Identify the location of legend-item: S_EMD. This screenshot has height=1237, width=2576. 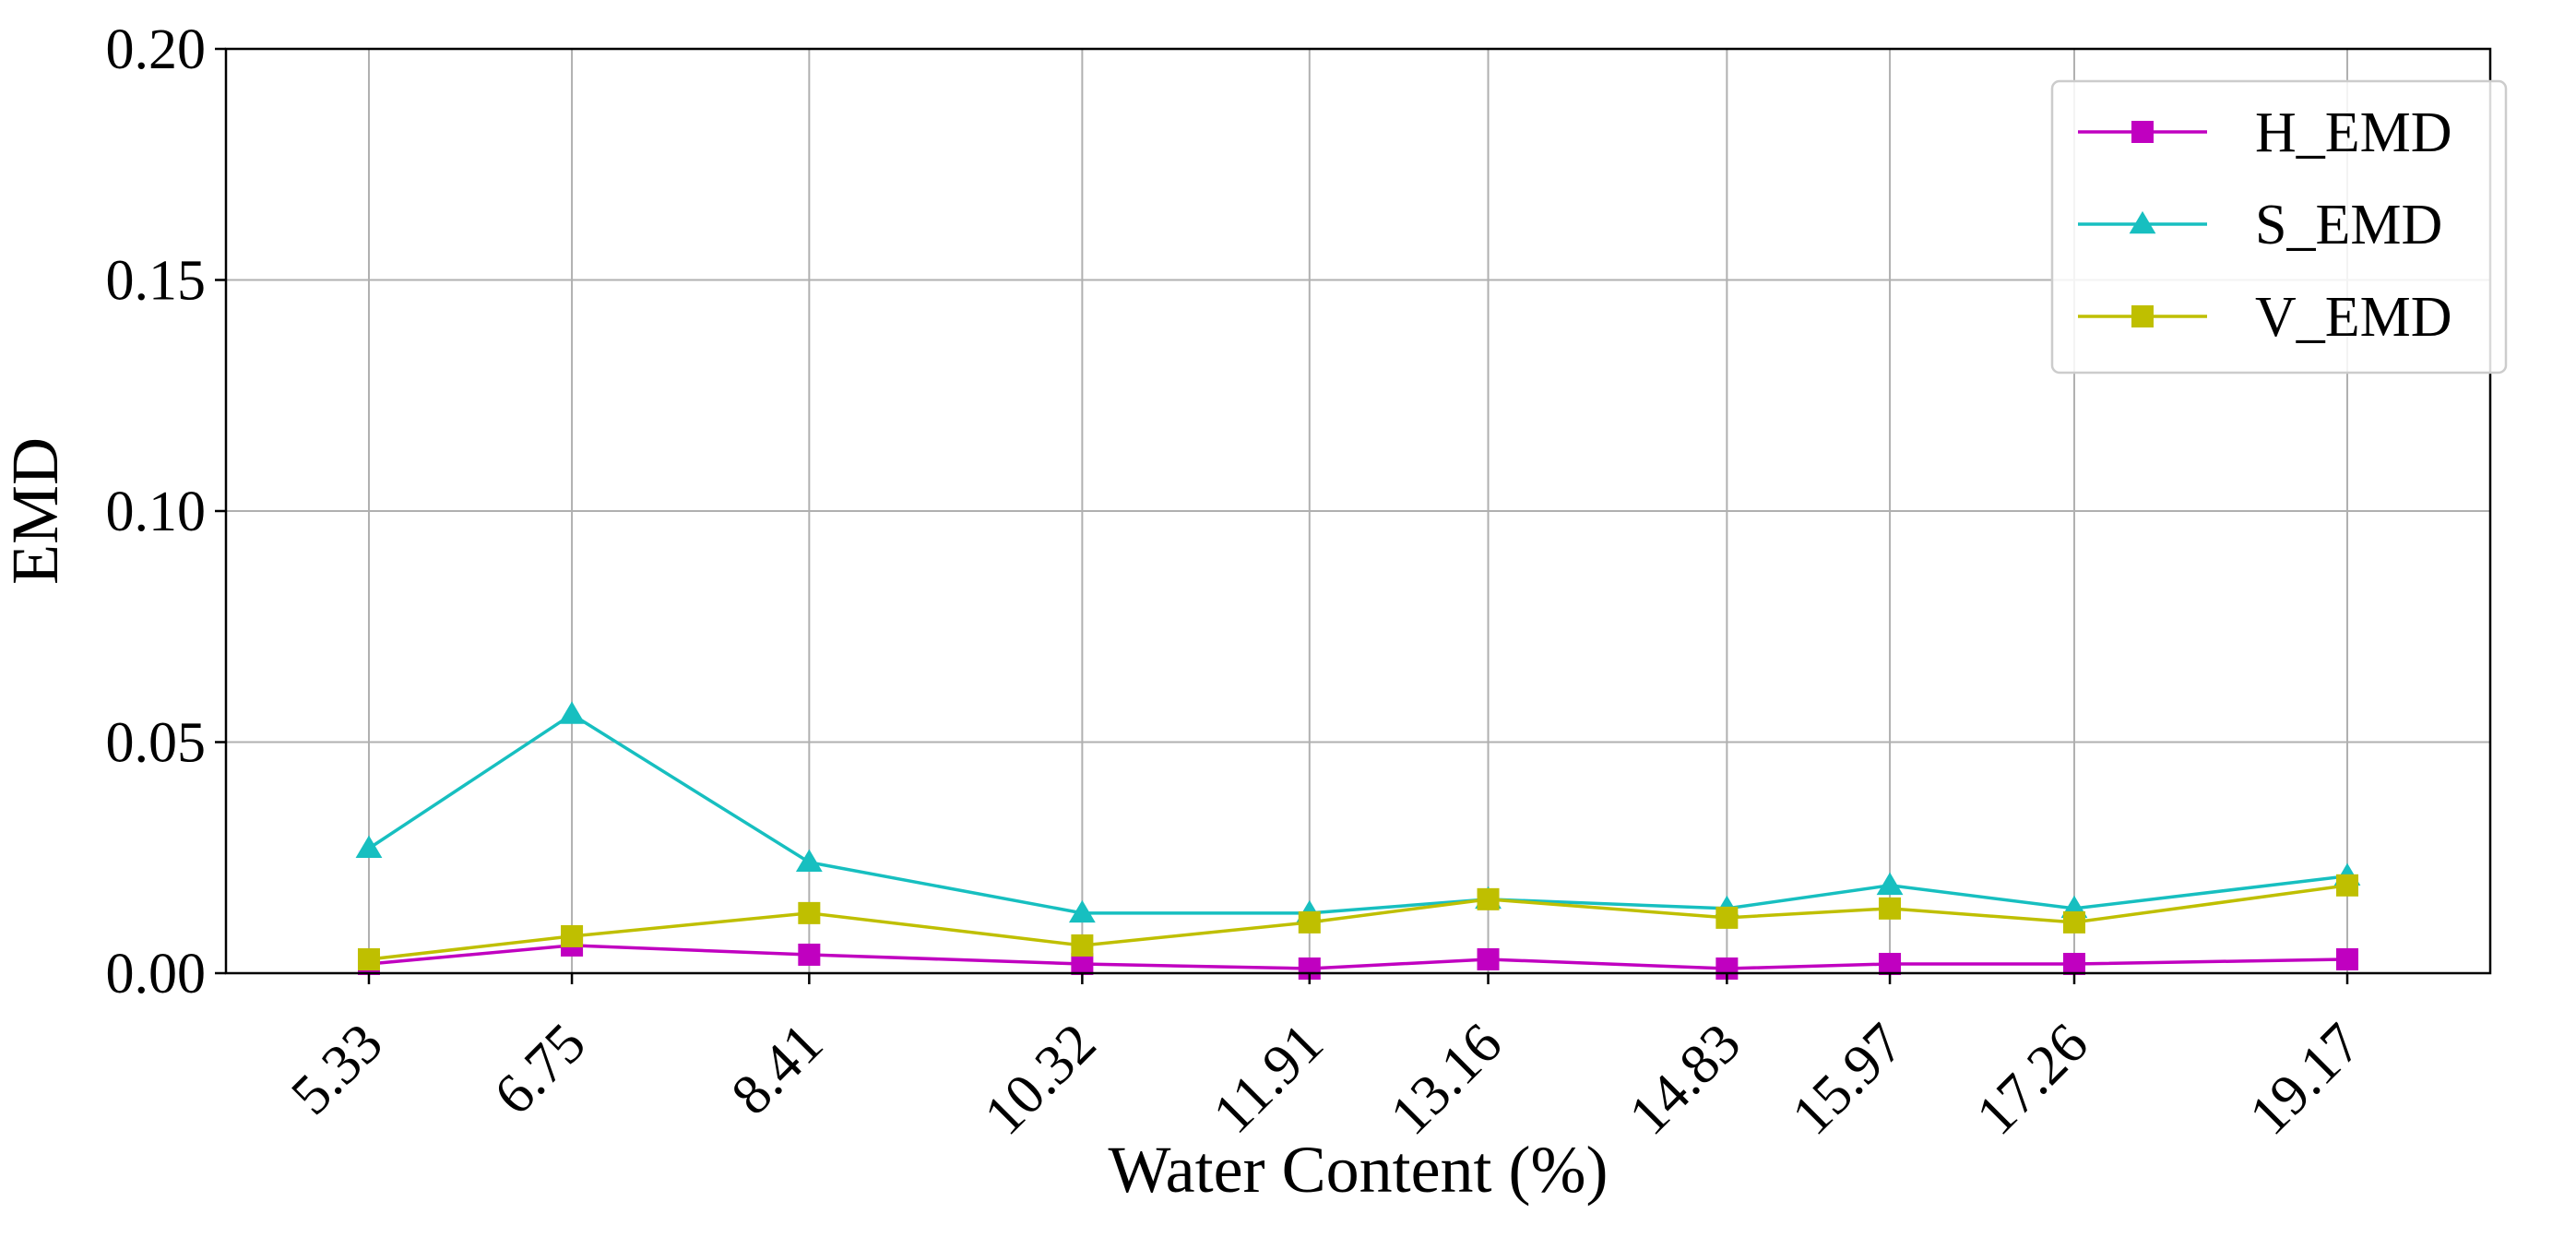
(2260, 225).